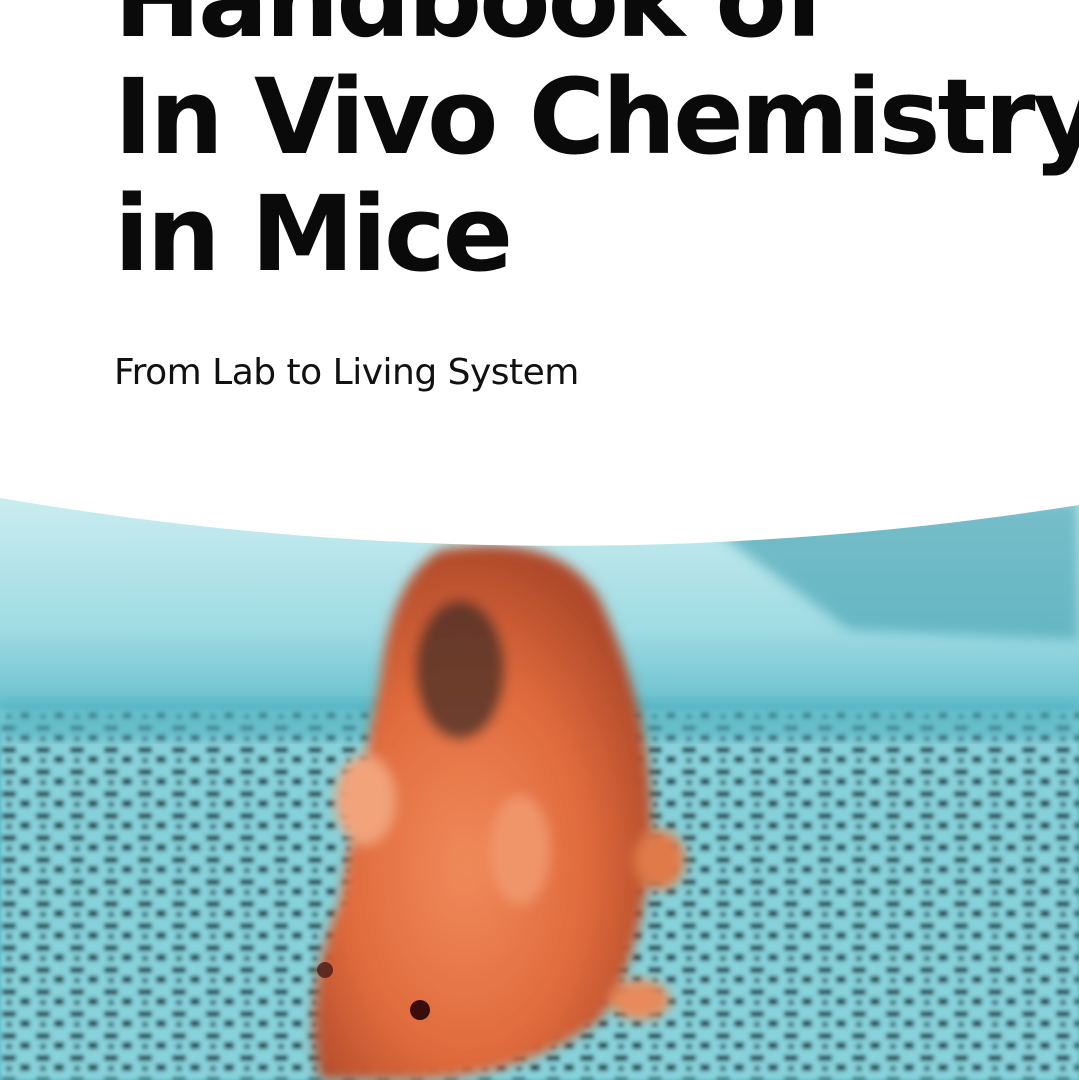 The height and width of the screenshot is (1080, 1079). Describe the element at coordinates (346, 372) in the screenshot. I see `book-subtitle: From Lab to Living System` at that location.